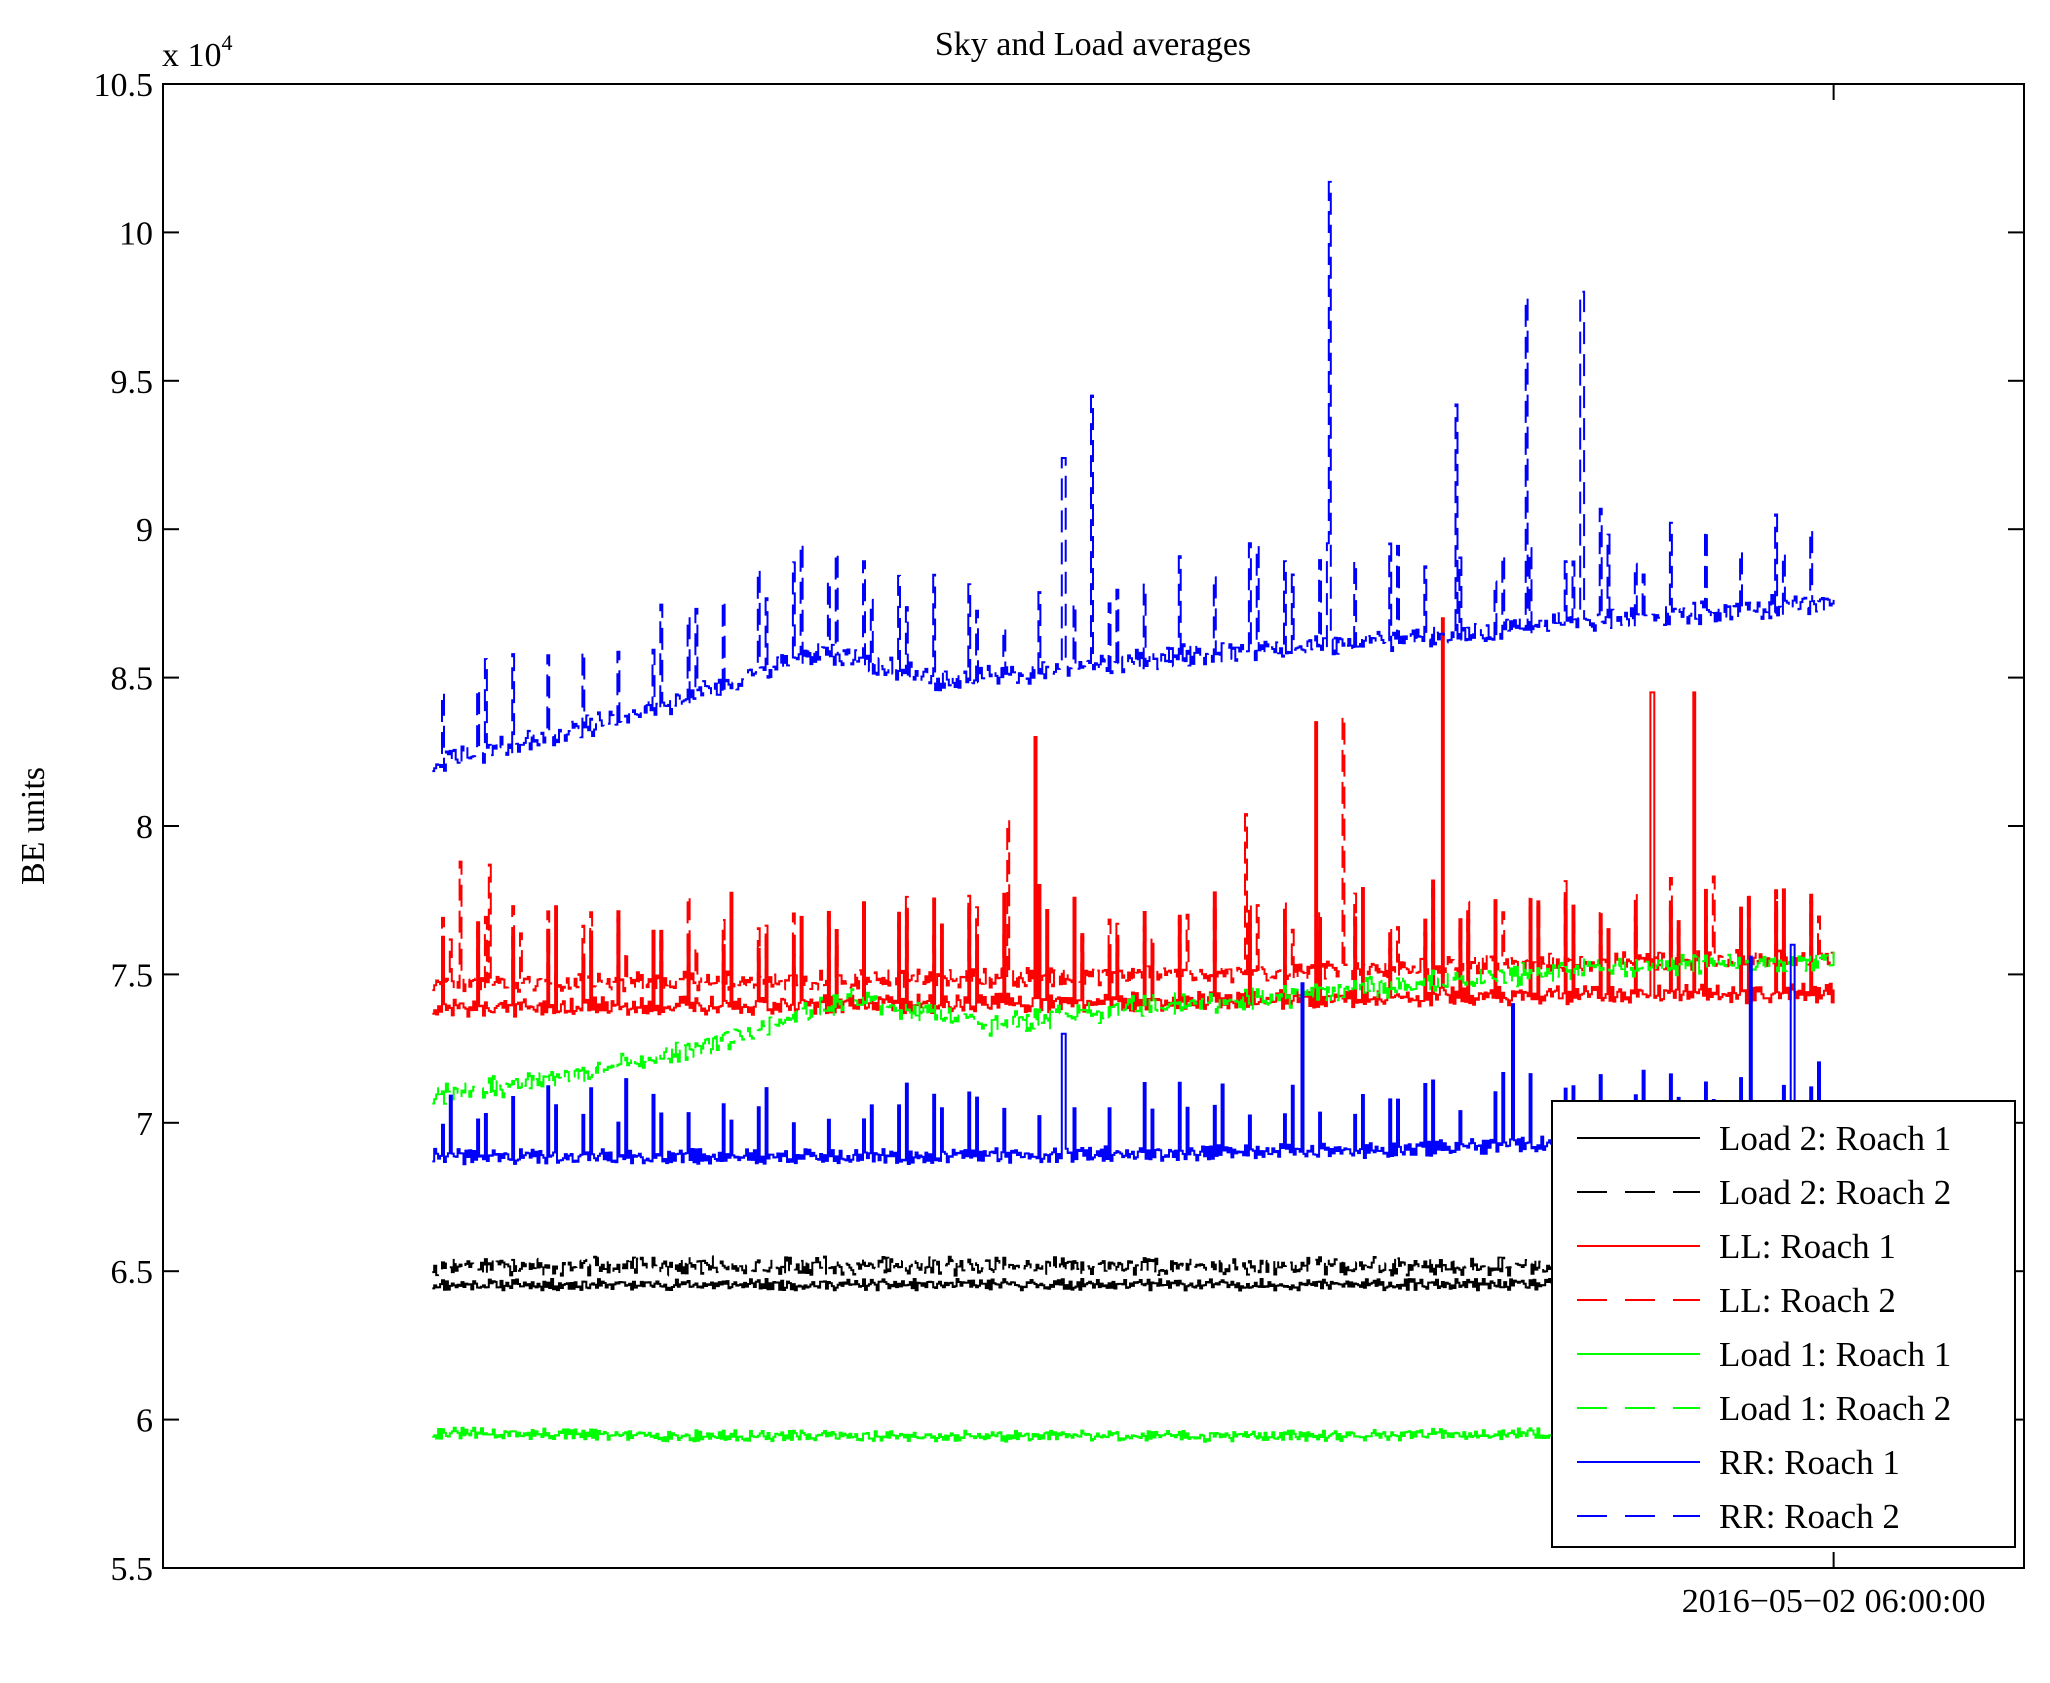 This screenshot has height=1683, width=2050. I want to click on legend-label: RR: Roach 2, so click(1809, 1516).